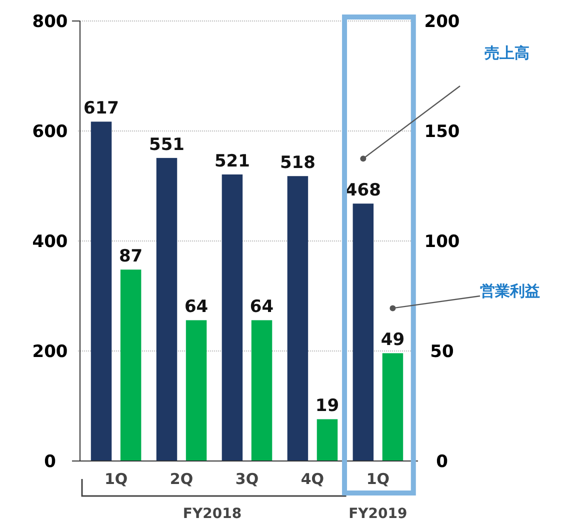  Describe the element at coordinates (442, 22) in the screenshot. I see `y2-tick-label: 200` at that location.